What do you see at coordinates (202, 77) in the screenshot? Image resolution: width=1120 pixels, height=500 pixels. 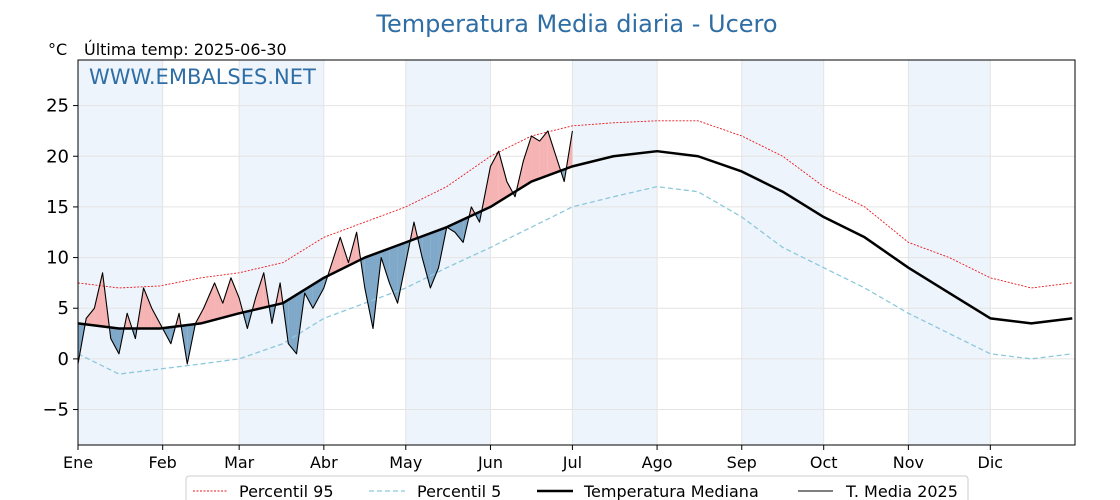 I see `watermark: WWW.EMBALSES.NET` at bounding box center [202, 77].